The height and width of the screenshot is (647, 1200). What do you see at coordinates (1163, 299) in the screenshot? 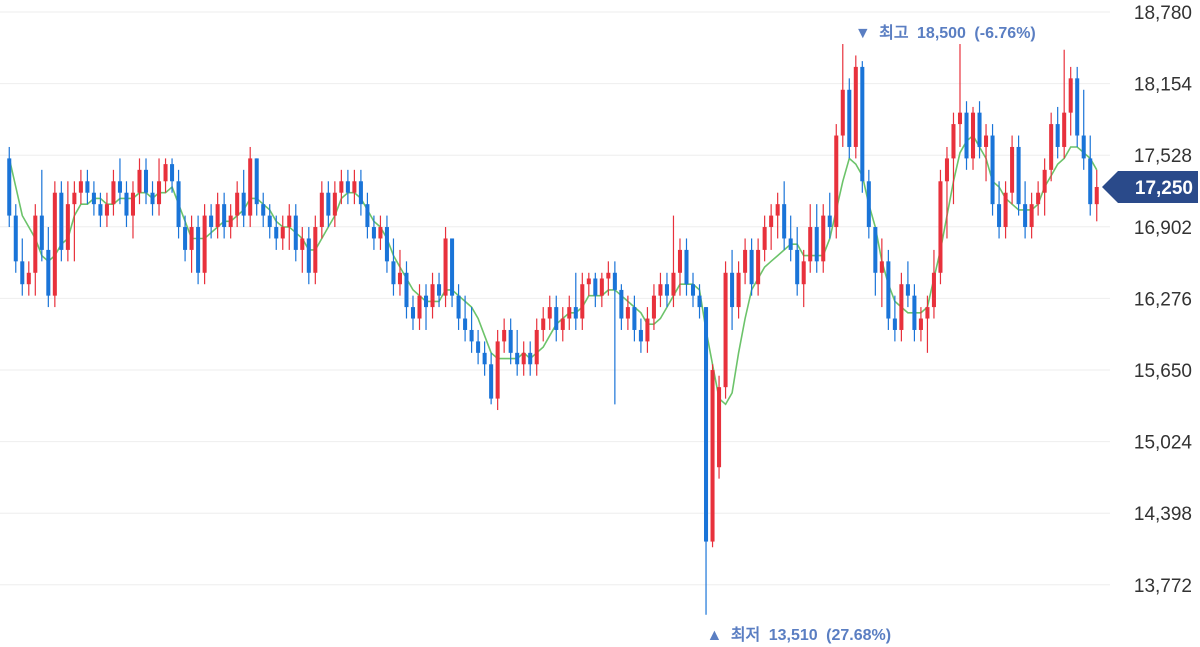
I see `y-tick-label: 16,276` at bounding box center [1163, 299].